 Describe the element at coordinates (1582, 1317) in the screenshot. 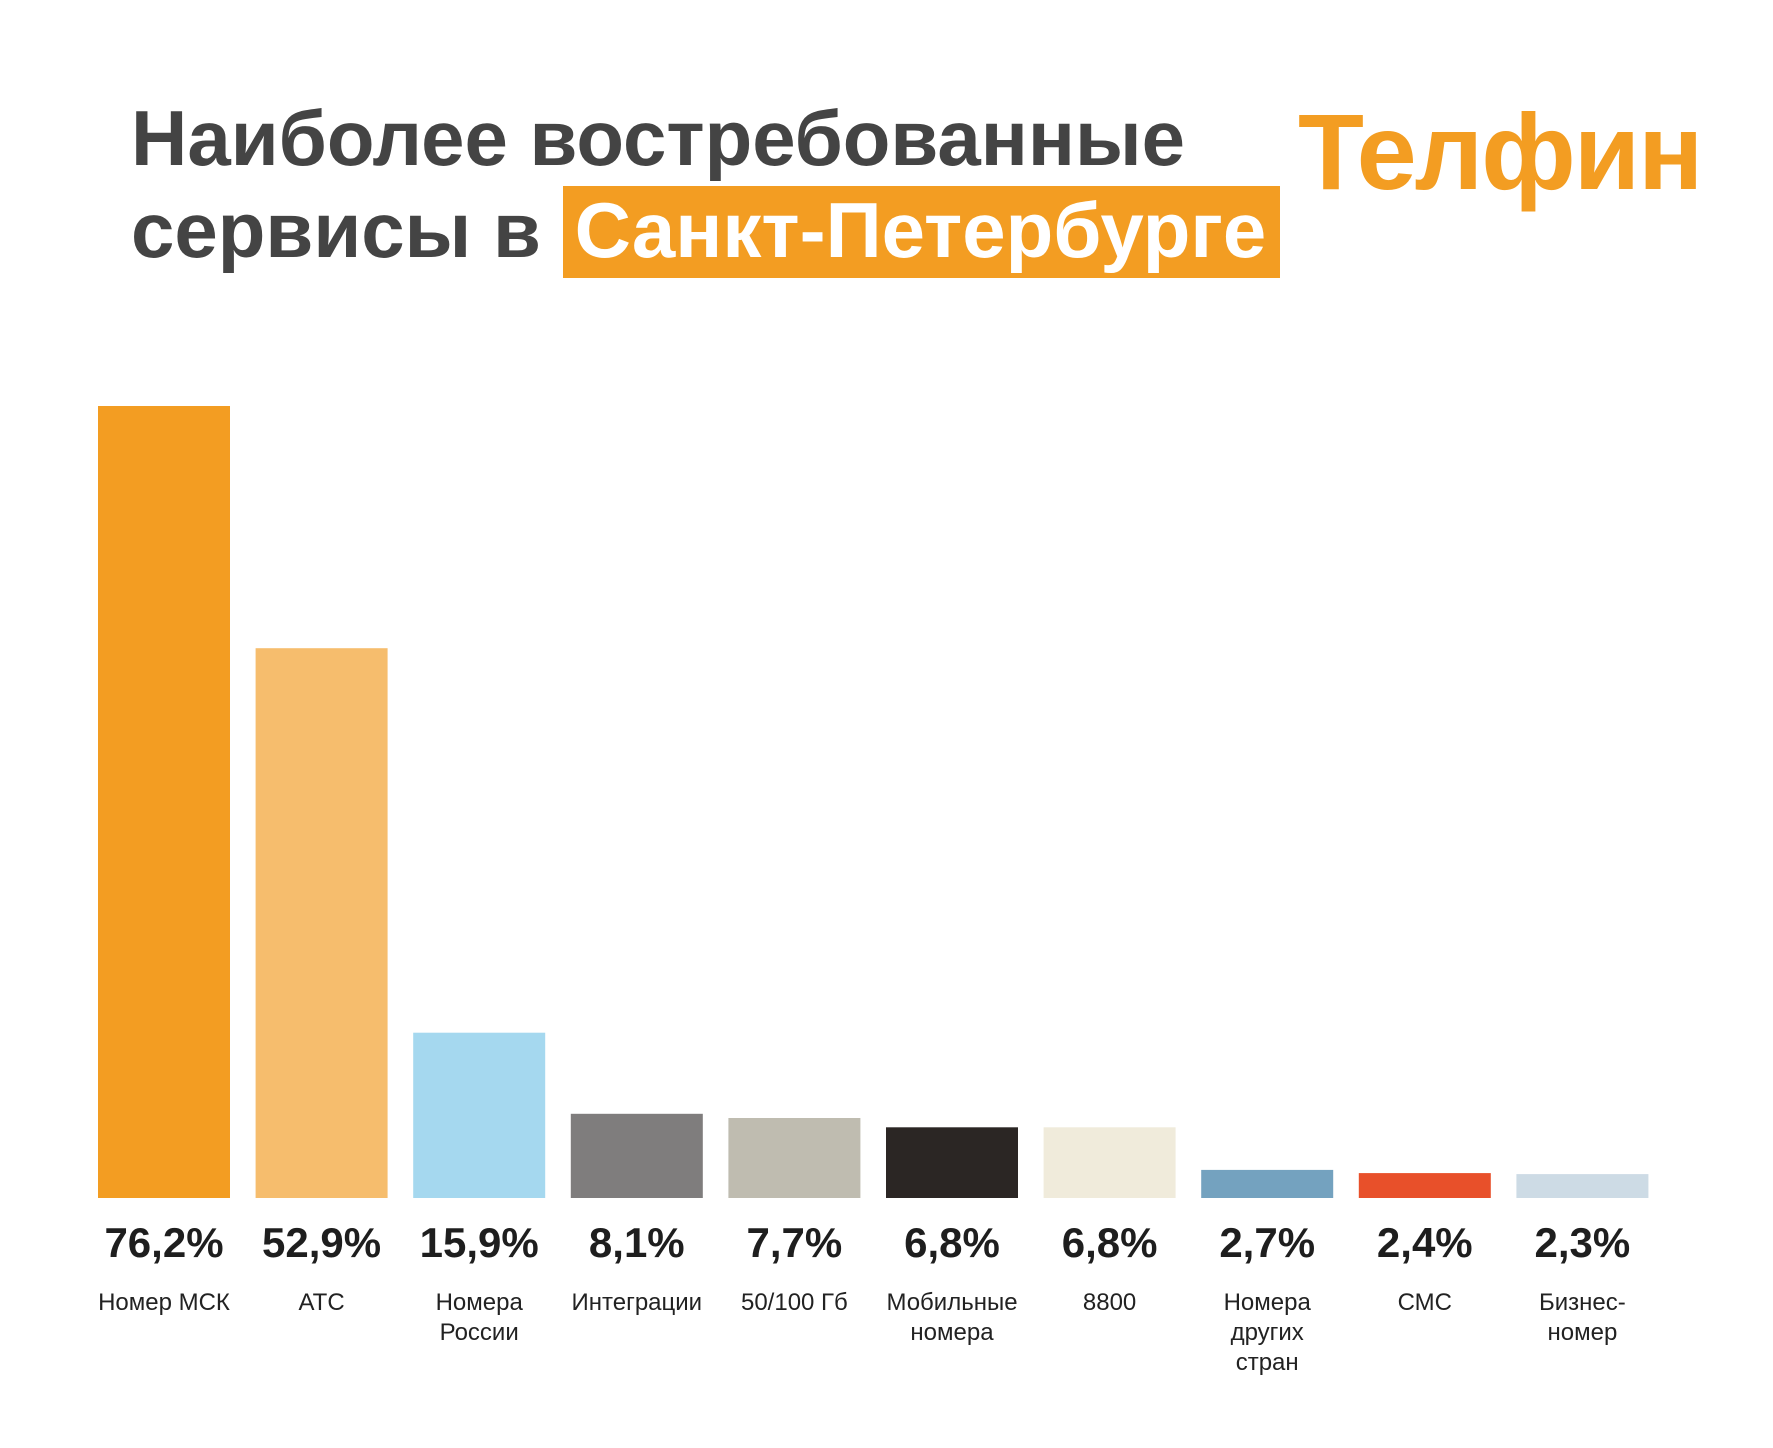

I see `category-label-9: Бизнес-номер` at that location.